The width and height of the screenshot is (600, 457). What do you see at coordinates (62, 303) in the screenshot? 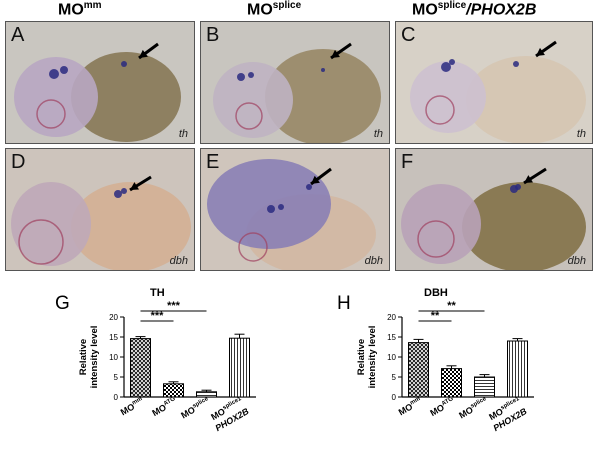
I see `figure-letter-g: G` at bounding box center [62, 303].